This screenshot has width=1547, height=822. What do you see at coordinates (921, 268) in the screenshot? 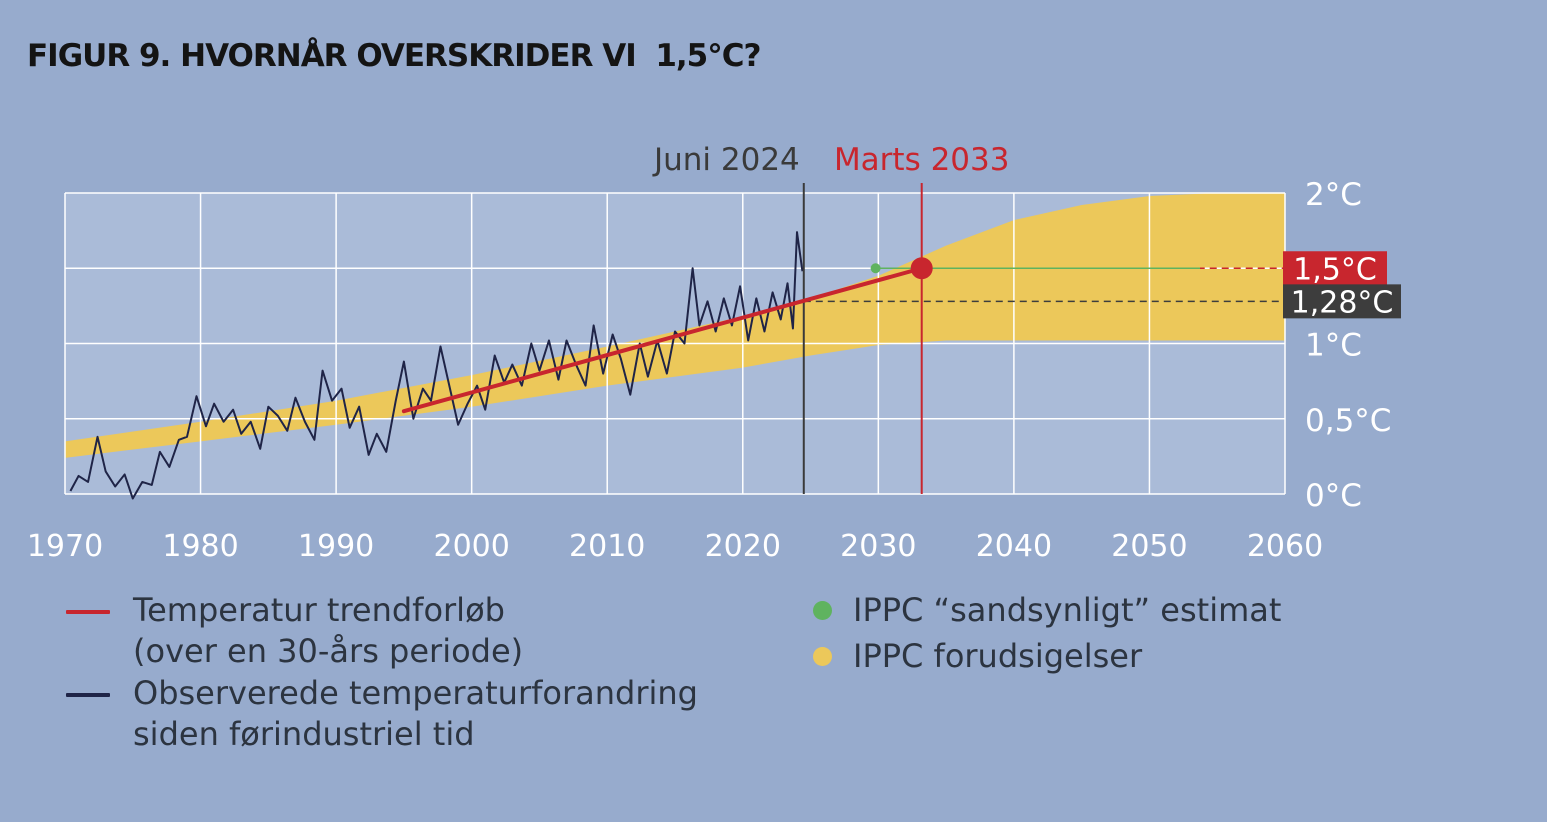
I see `crossing-point` at bounding box center [921, 268].